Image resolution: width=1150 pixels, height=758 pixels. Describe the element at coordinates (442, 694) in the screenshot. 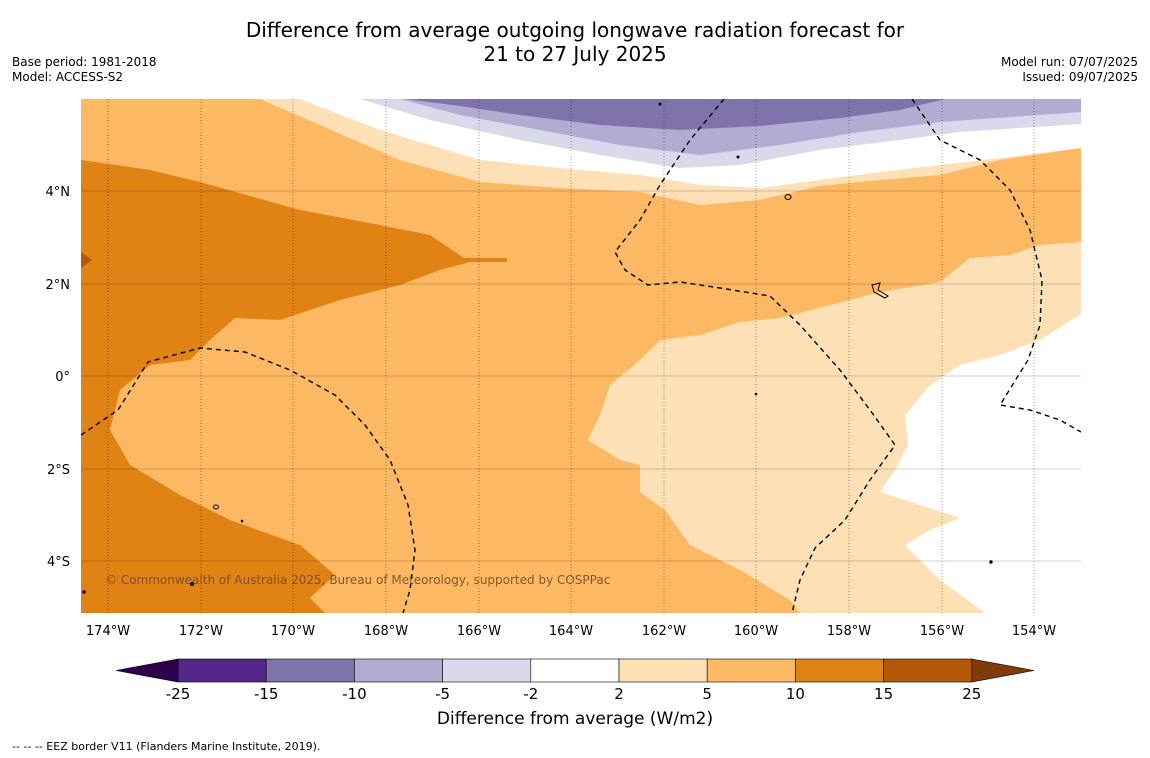

I see `colorbar-tick-label: -5` at that location.